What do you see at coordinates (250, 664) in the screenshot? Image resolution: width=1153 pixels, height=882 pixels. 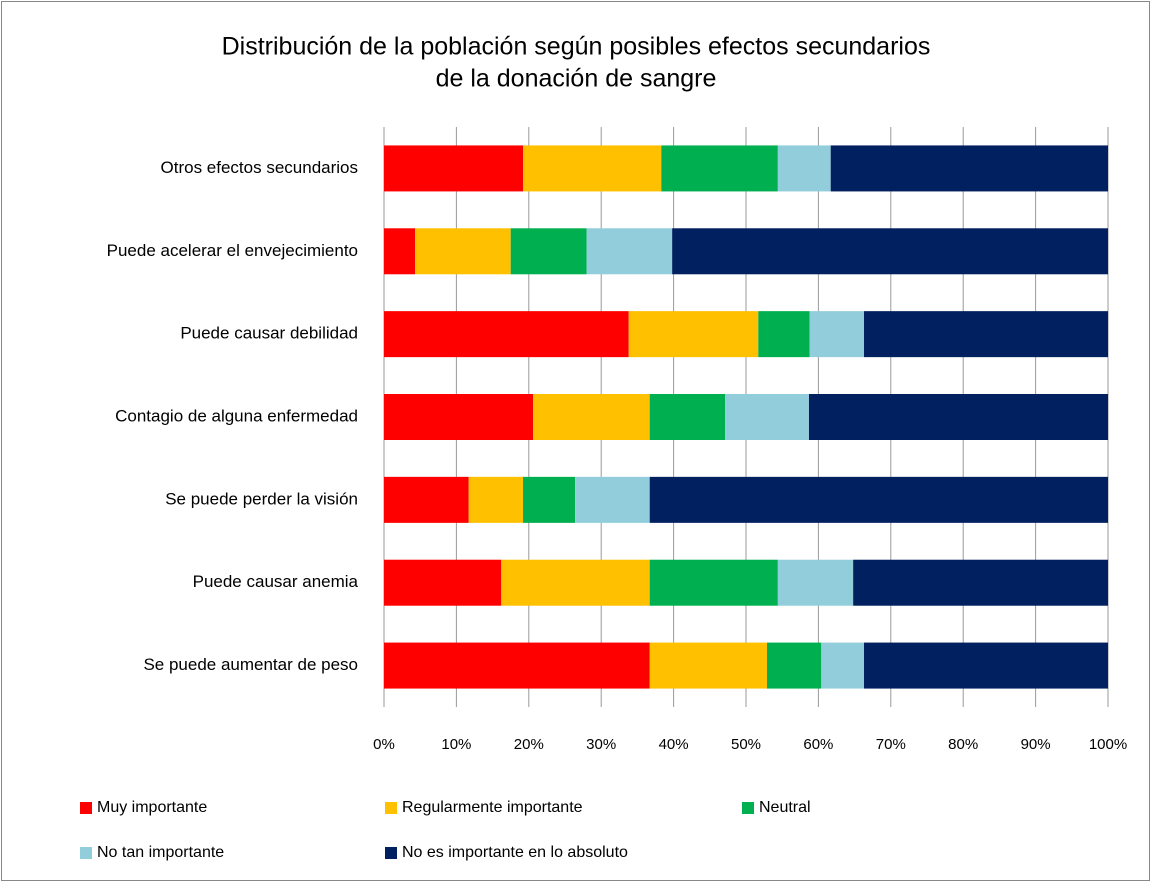 I see `y-tick-label: Se puede aumentar de peso` at bounding box center [250, 664].